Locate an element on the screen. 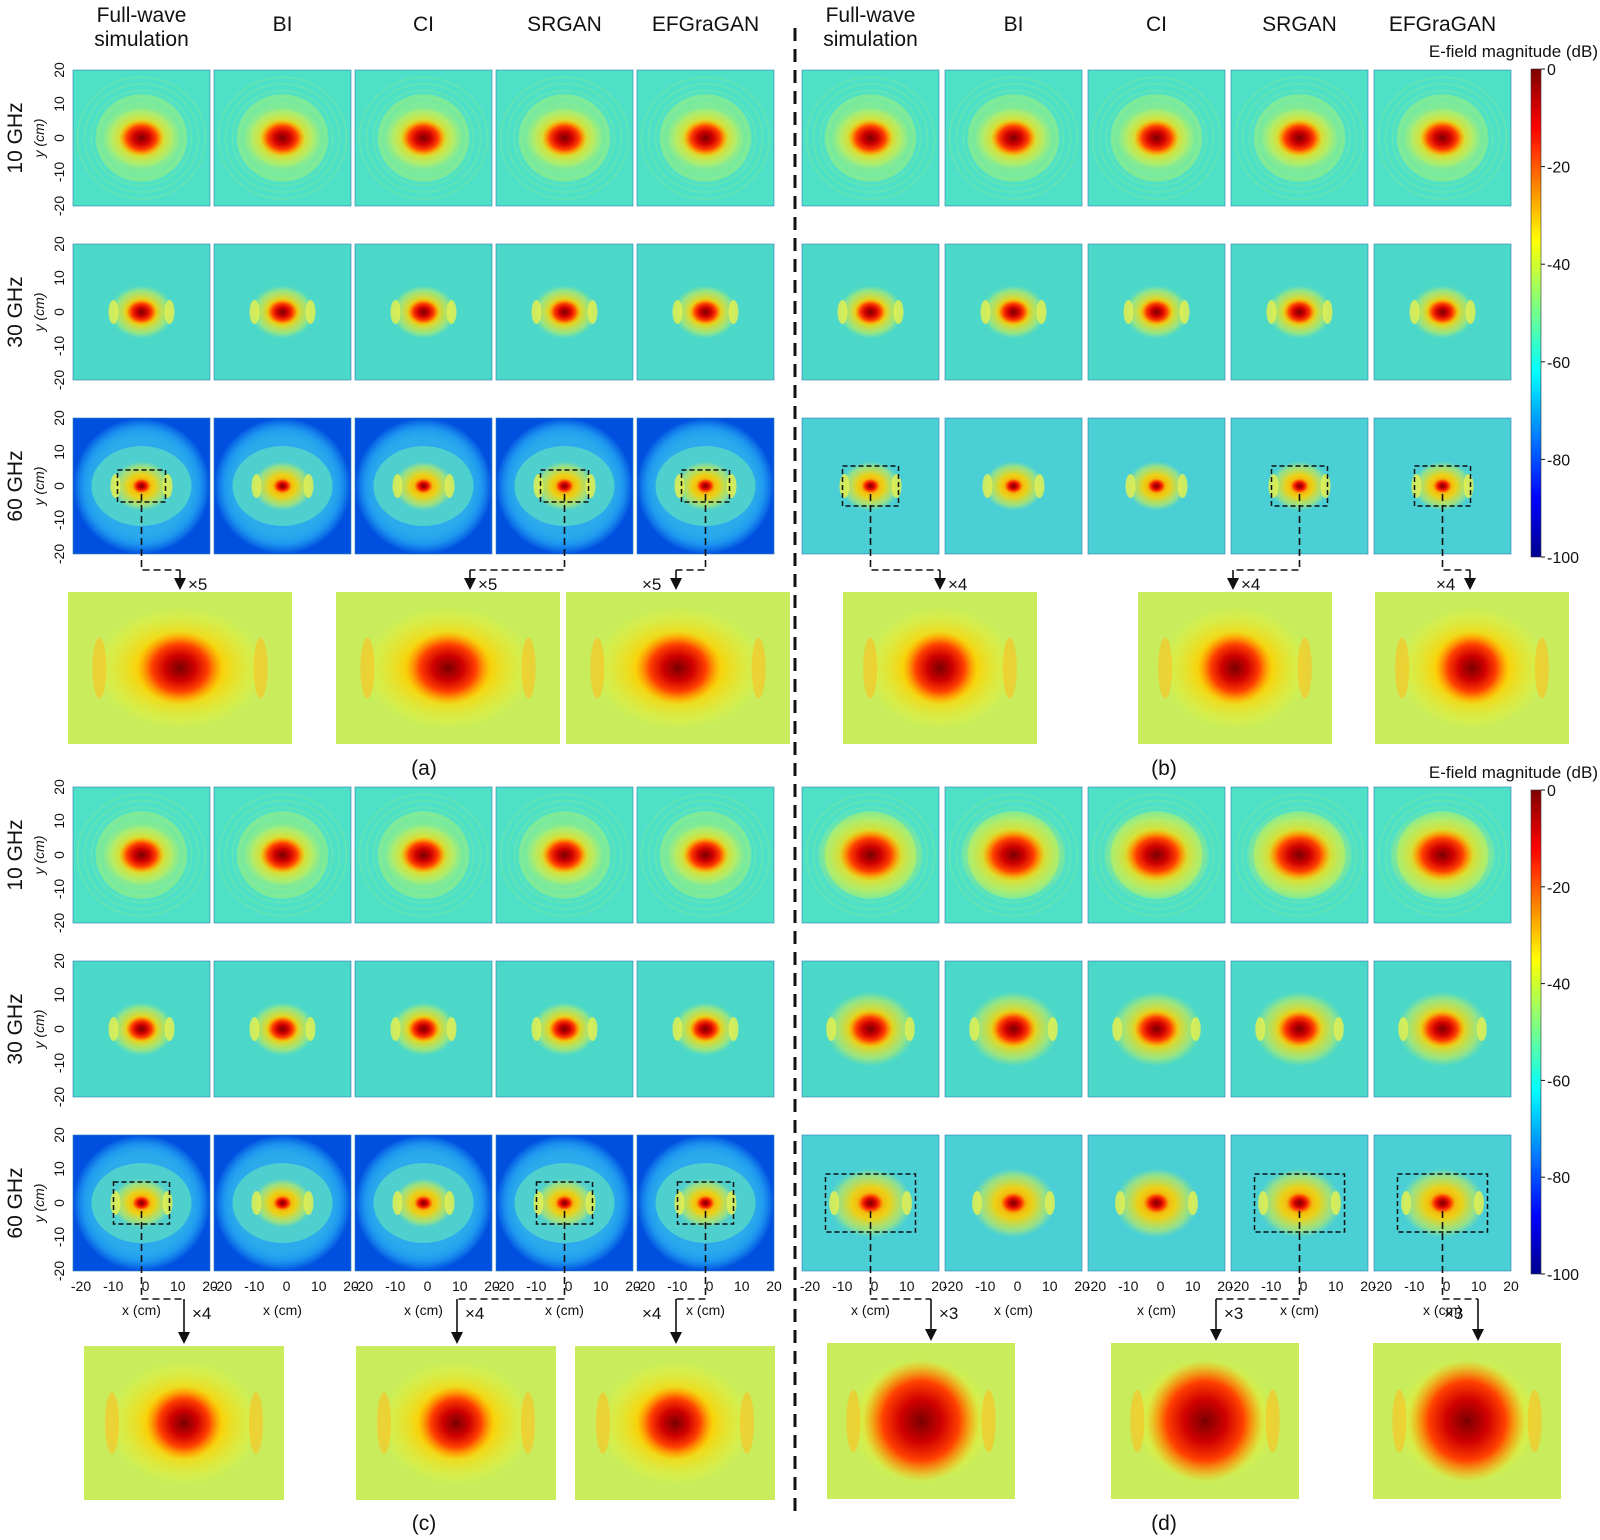  left-xtick-1-1: -10 is located at coordinates (254, 1286).